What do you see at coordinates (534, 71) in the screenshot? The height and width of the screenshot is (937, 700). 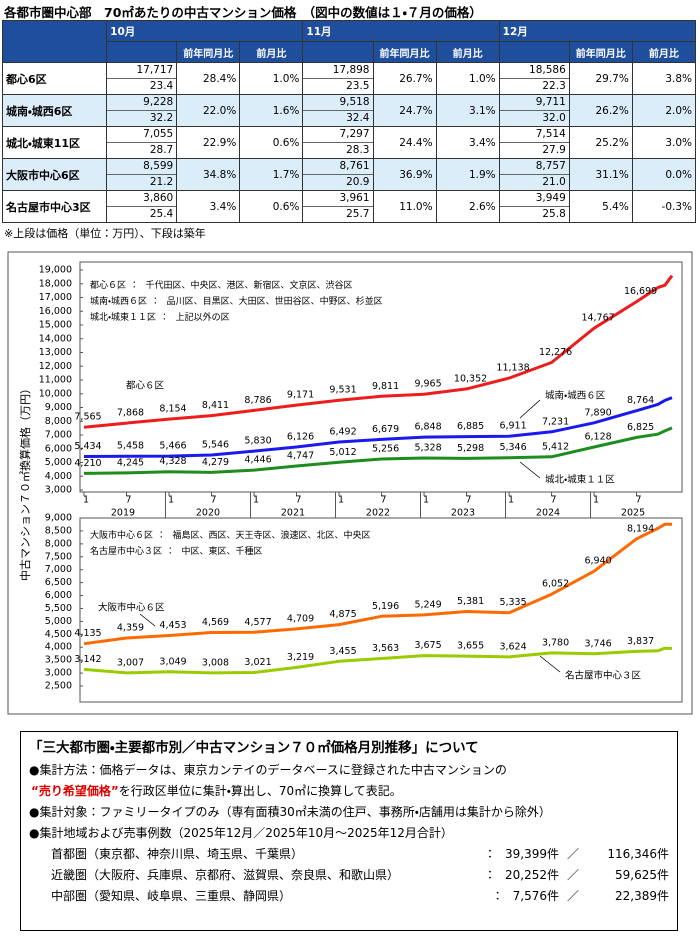 I see `price: 18,586` at bounding box center [534, 71].